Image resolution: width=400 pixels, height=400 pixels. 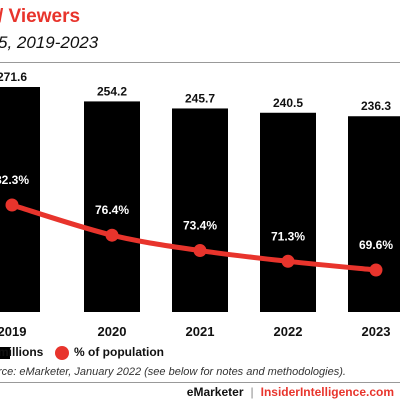 I want to click on percent-label-2023: 69.6%, so click(x=376, y=245).